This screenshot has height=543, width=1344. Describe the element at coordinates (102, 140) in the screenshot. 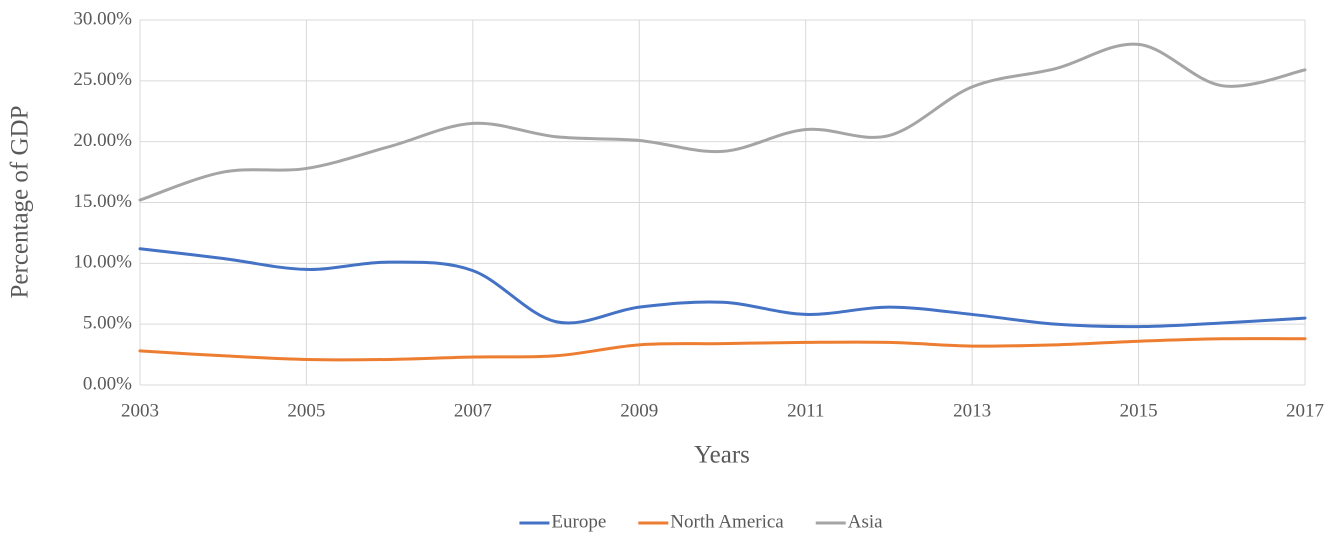

I see `y-tick-label: 20.00%` at that location.